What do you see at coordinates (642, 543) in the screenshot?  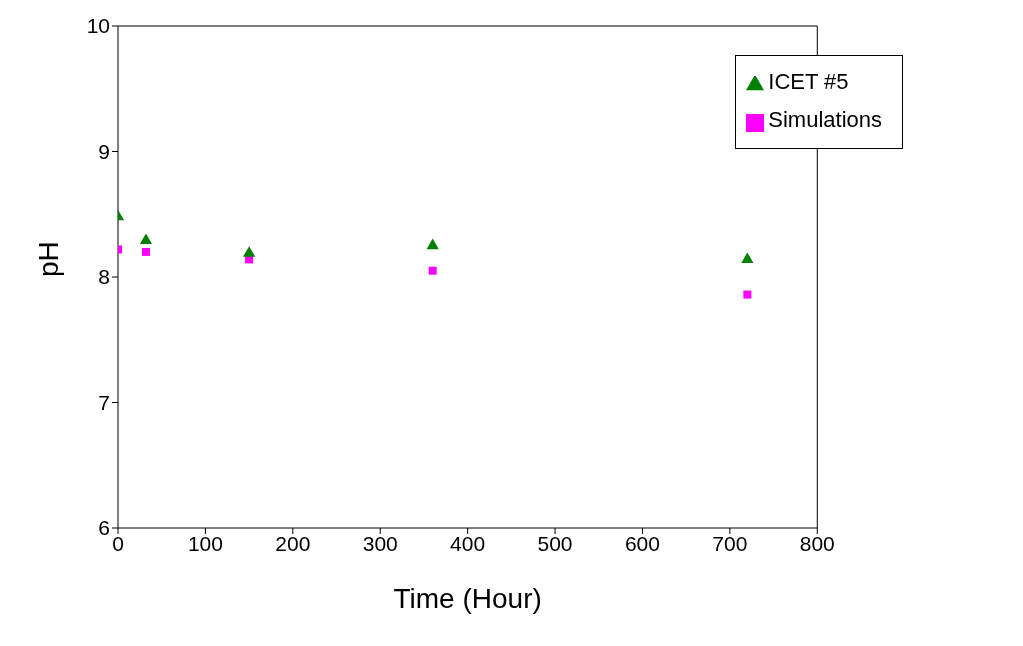 I see `x-tick-label: 600` at bounding box center [642, 543].